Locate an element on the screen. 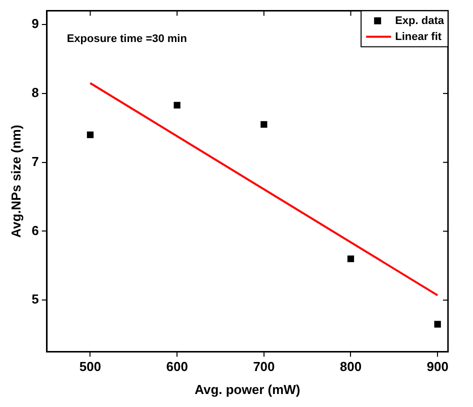 The image size is (473, 407). y-axis-title: Avg.NPs size (nm) is located at coordinates (16, 181).